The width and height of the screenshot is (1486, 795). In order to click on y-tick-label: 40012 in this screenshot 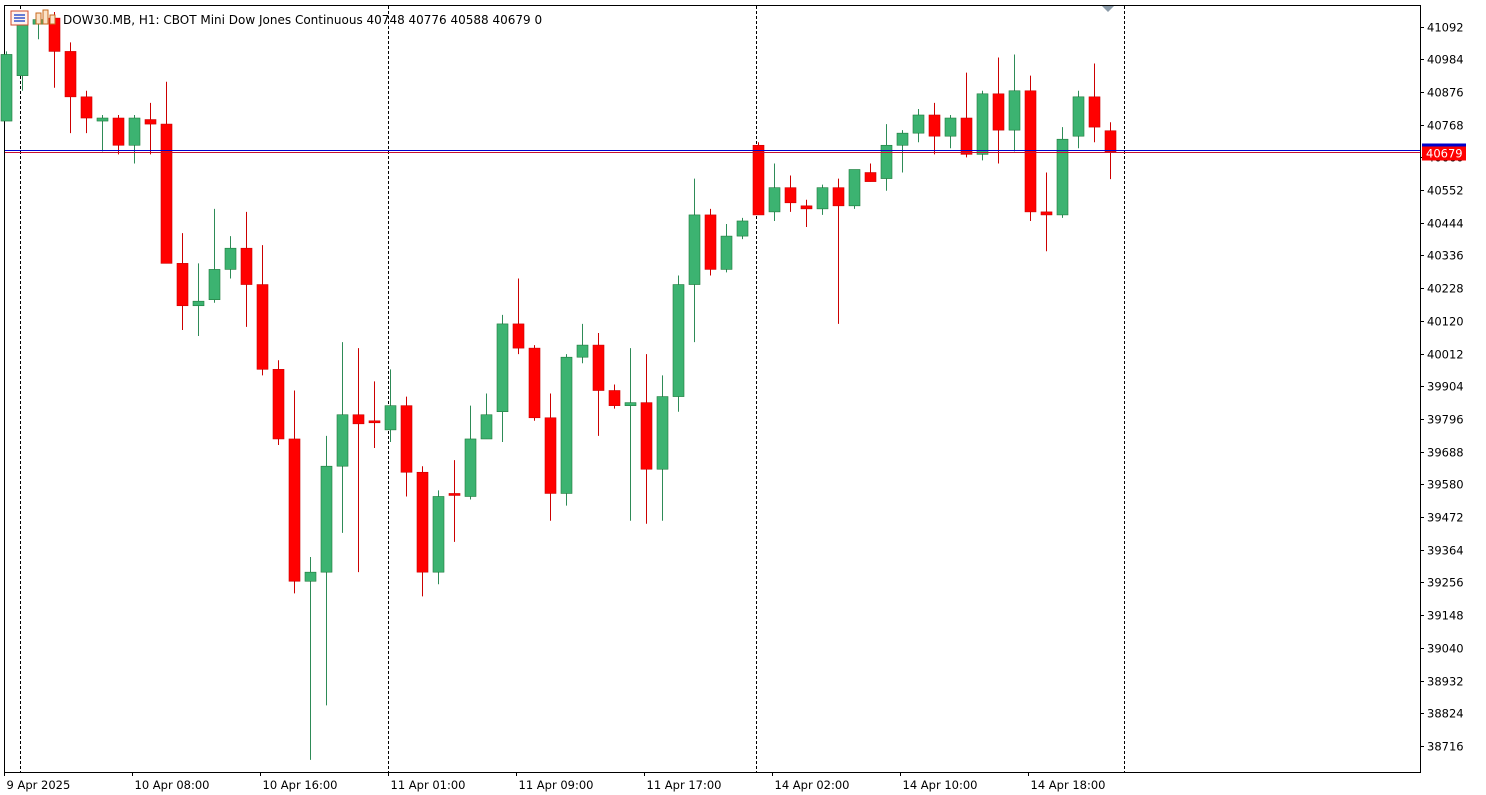, I will do `click(1445, 355)`.